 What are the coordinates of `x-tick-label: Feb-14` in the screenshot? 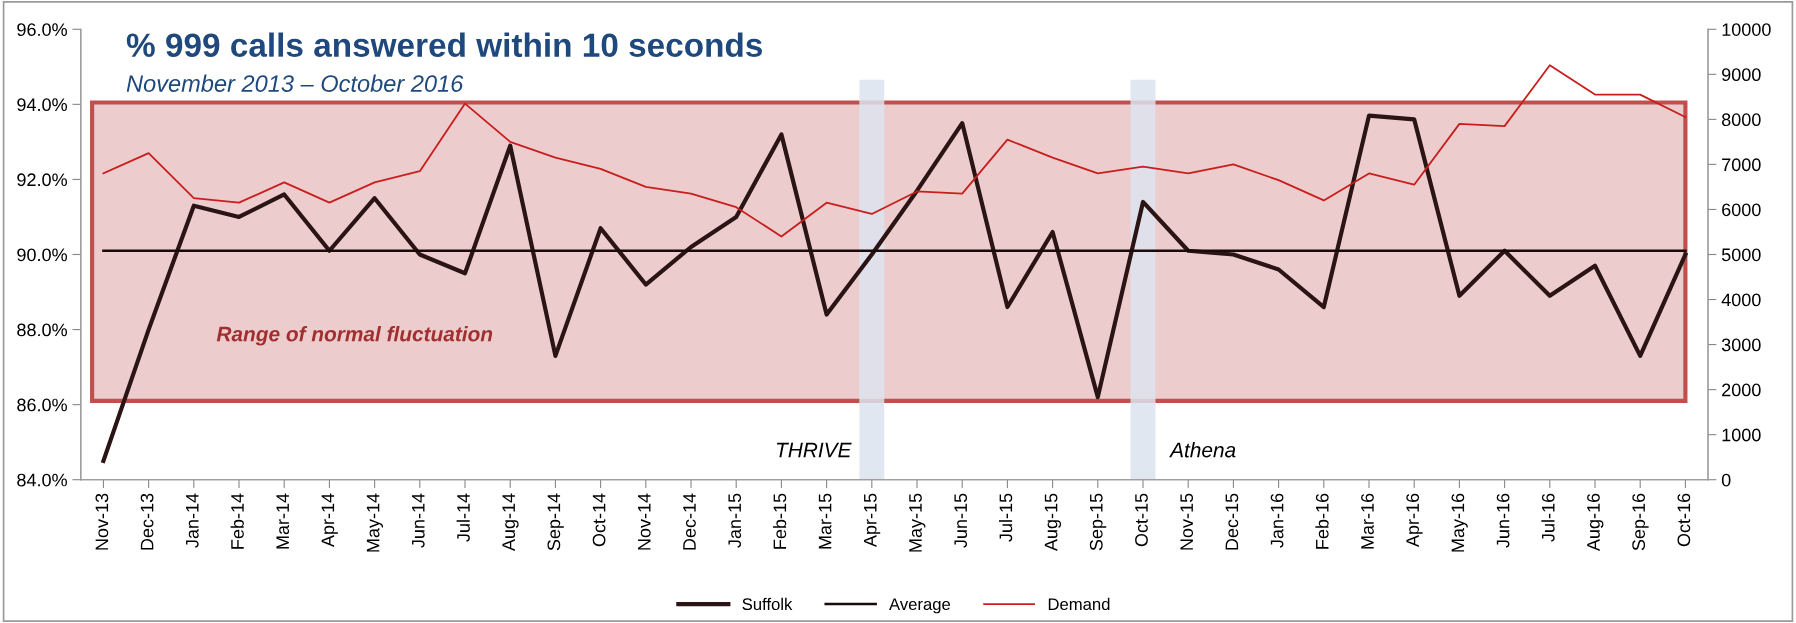 It's located at (237, 521).